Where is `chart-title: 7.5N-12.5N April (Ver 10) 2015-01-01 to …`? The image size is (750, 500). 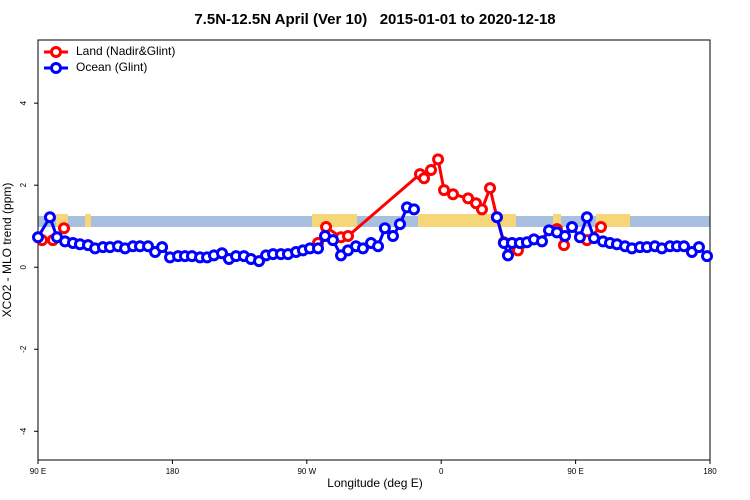
chart-title: 7.5N-12.5N April (Ver 10) 2015-01-01 to … is located at coordinates (374, 19).